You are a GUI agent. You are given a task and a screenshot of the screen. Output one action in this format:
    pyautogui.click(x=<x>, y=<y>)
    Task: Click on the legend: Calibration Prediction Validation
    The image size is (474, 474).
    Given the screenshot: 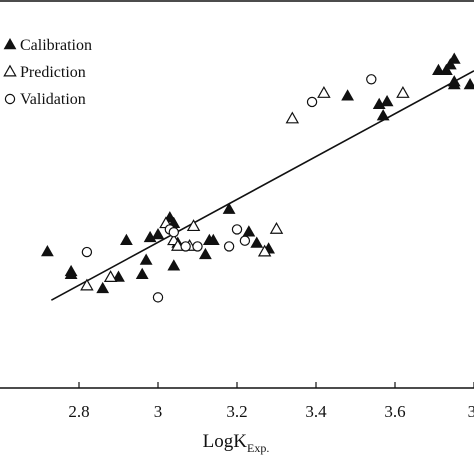 What is the action you would take?
    pyautogui.click(x=47, y=72)
    